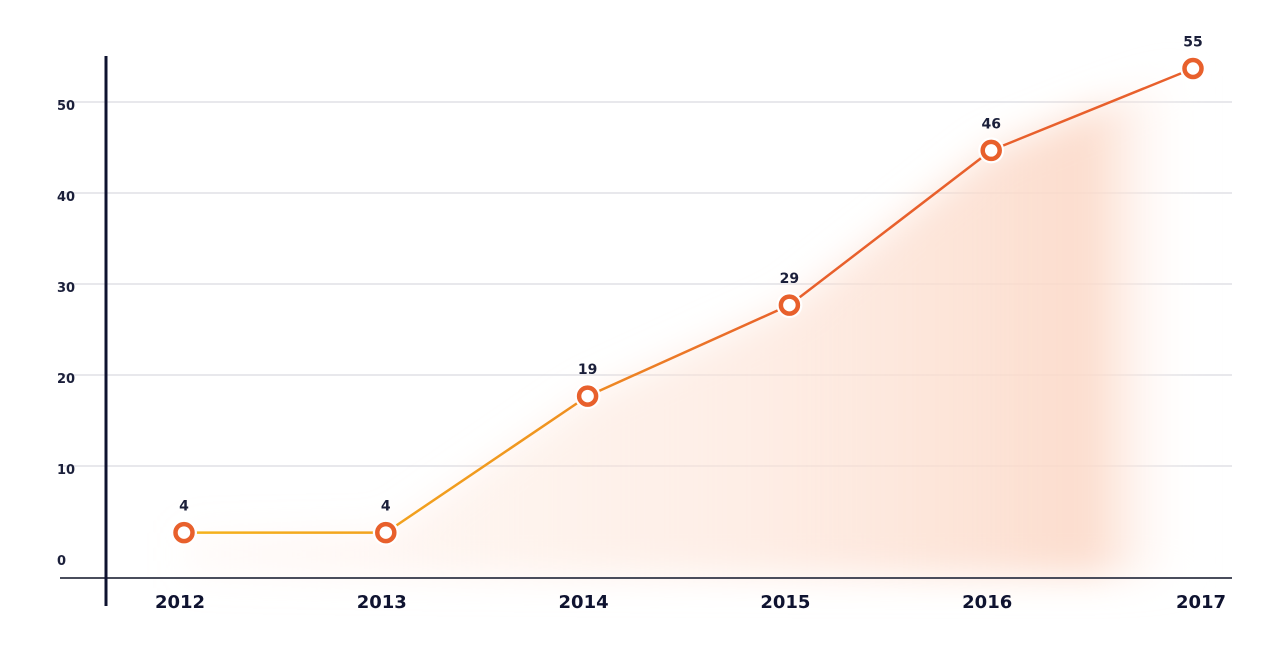  What do you see at coordinates (66, 470) in the screenshot?
I see `y-tick-label-10: 10` at bounding box center [66, 470].